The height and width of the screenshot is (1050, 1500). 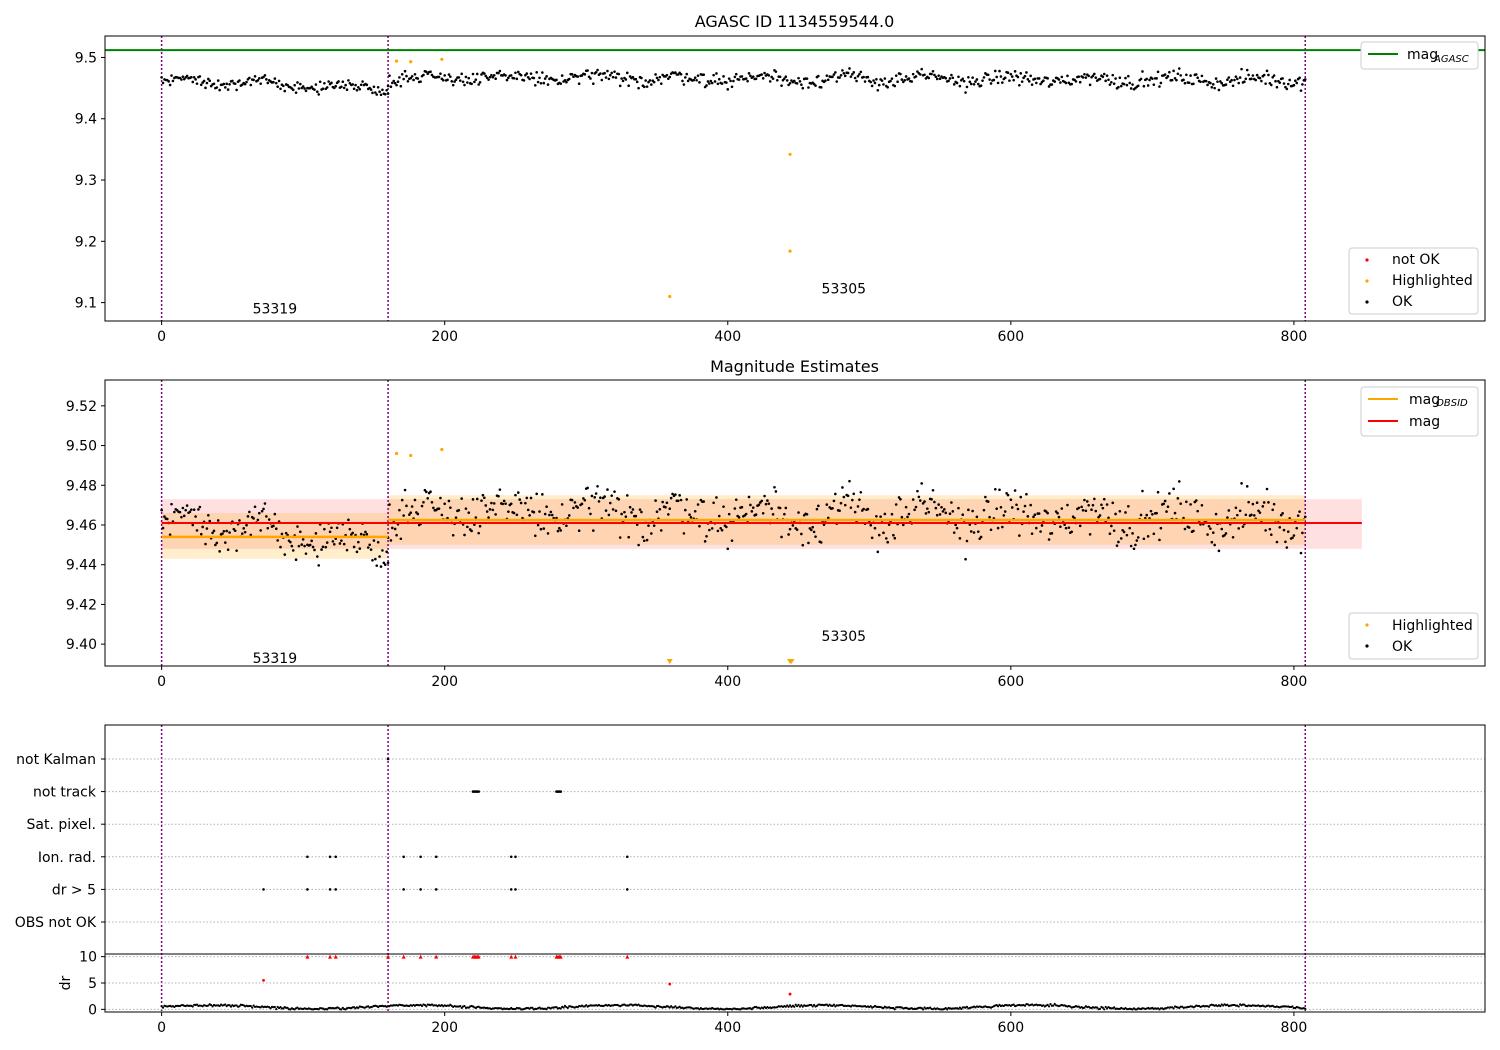 What do you see at coordinates (442, 449) in the screenshot?
I see `highlighted-point` at bounding box center [442, 449].